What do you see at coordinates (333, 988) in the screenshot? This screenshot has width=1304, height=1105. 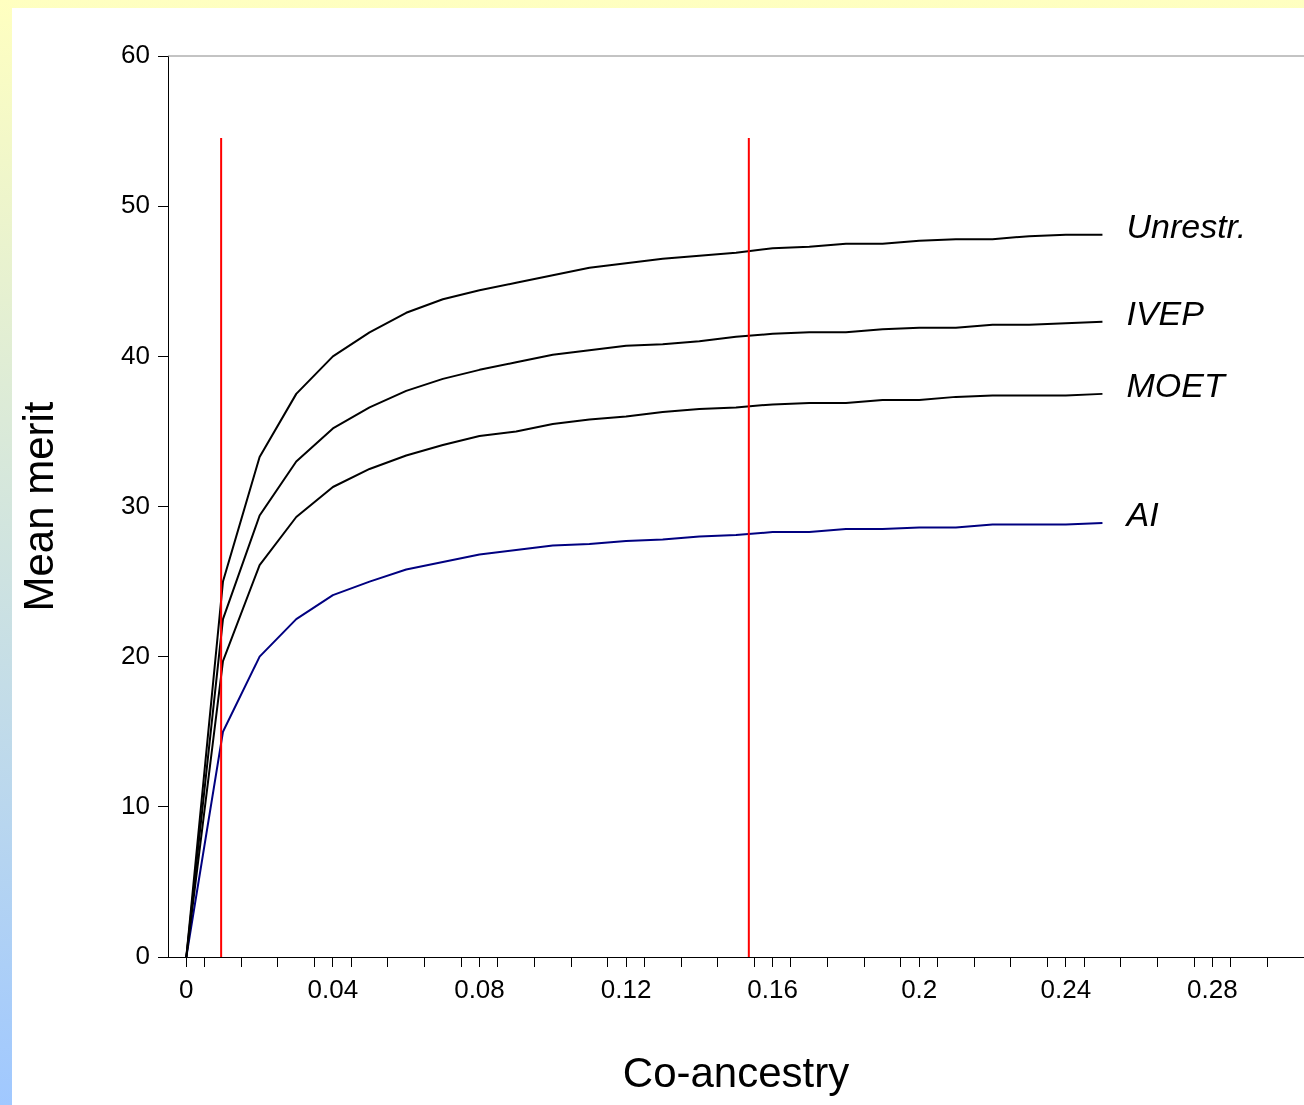 I see `x-tick-label: 0.04` at bounding box center [333, 988].